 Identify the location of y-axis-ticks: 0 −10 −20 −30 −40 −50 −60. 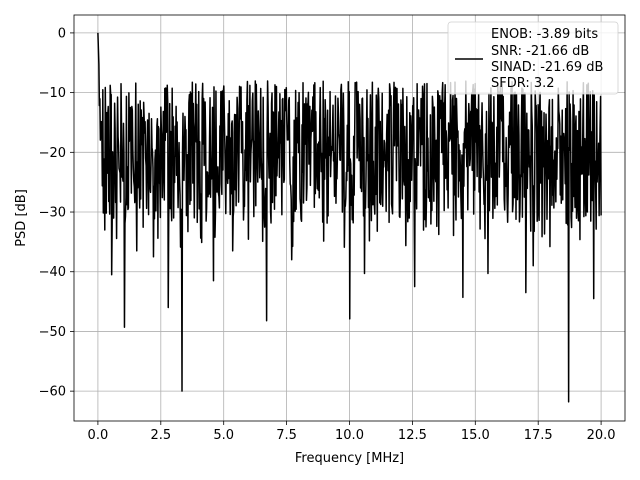
(56, 213).